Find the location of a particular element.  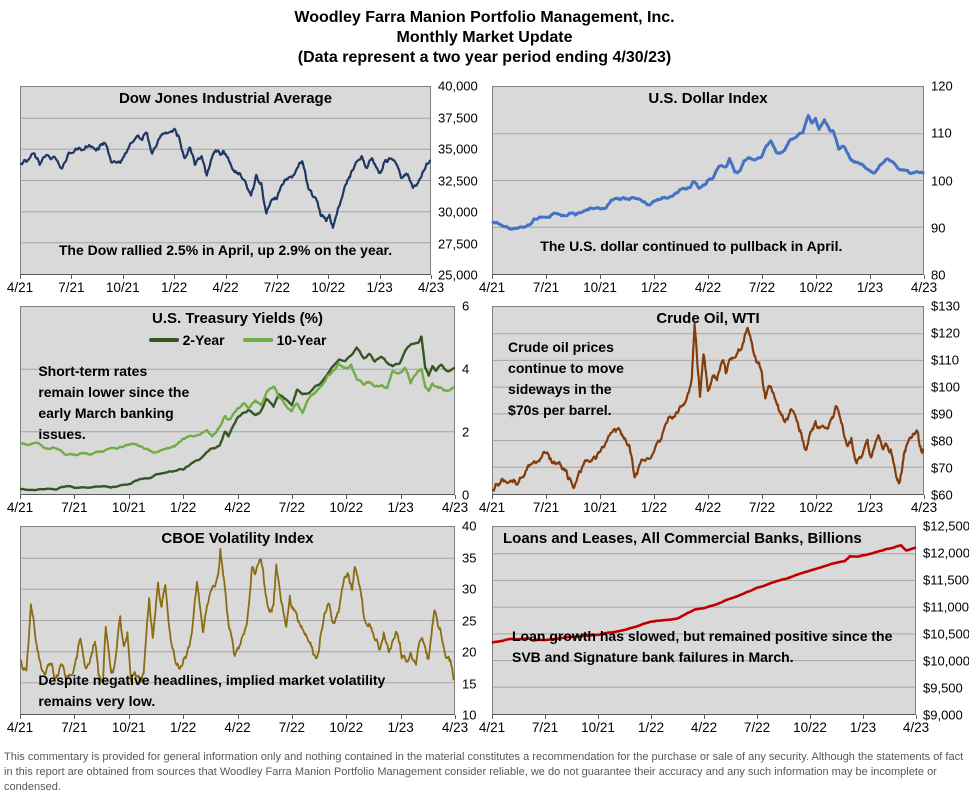

us-dollar-x-axis: 4/21 7/21 10/21 1/22 4/22 7/22 10/22 1/23 4/23 is located at coordinates (708, 286).